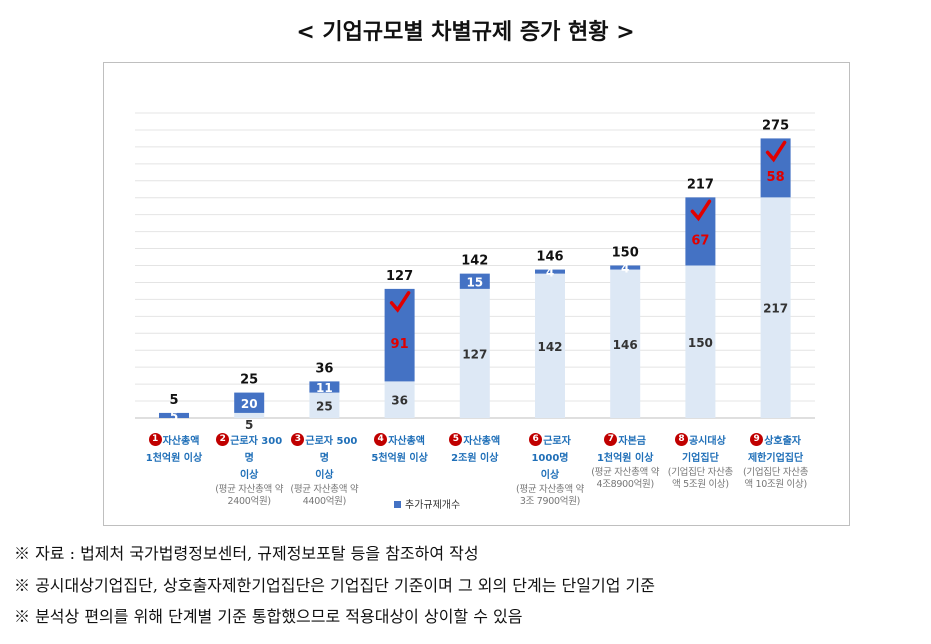  I want to click on number-badge: 8, so click(681, 439).